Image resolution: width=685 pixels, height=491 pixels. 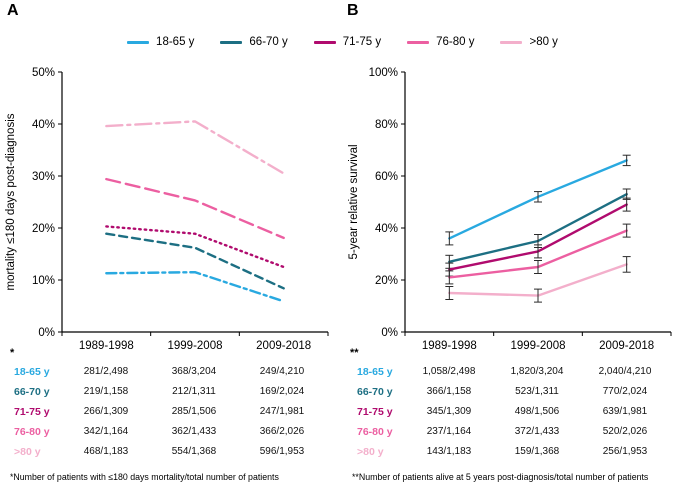 What do you see at coordinates (194, 431) in the screenshot?
I see `table-cell: 362/1,433` at bounding box center [194, 431].